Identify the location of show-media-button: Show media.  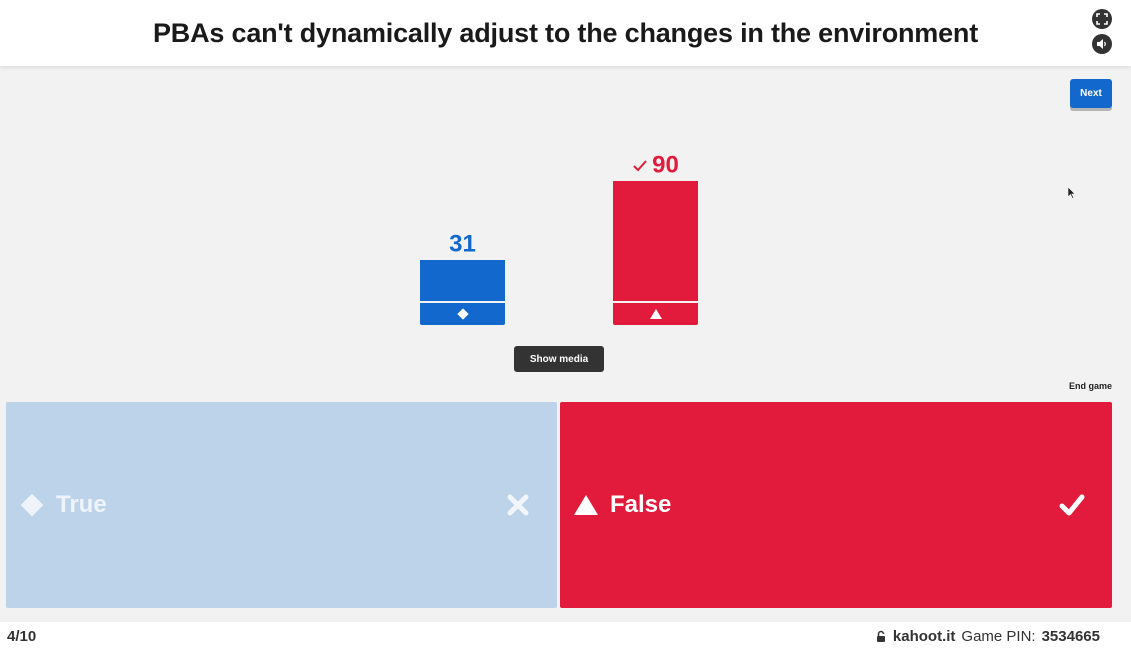
(559, 359).